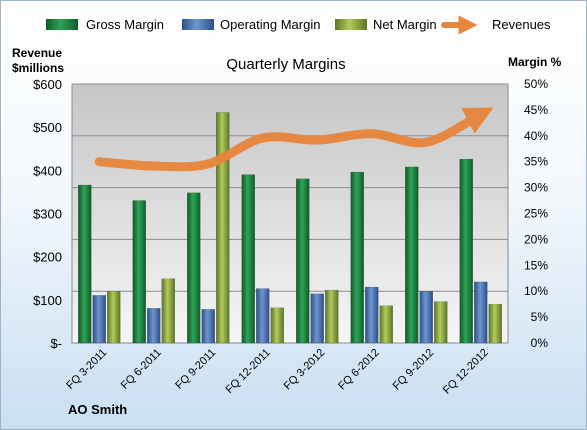 This screenshot has height=430, width=587. I want to click on bar-operating-margin-fq-6-2012, so click(372, 315).